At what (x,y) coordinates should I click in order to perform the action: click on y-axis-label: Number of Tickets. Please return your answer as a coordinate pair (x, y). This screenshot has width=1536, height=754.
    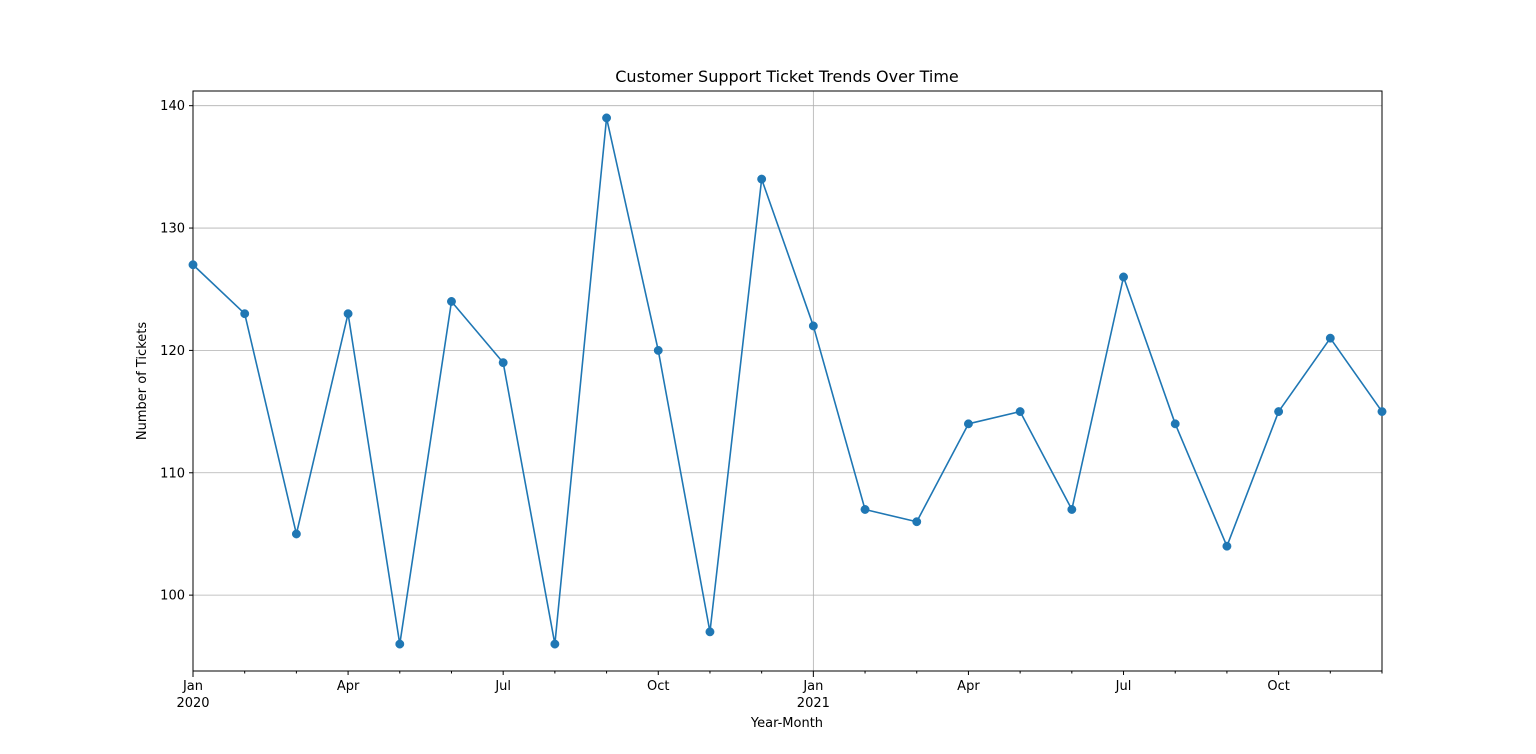
    Looking at the image, I should click on (142, 381).